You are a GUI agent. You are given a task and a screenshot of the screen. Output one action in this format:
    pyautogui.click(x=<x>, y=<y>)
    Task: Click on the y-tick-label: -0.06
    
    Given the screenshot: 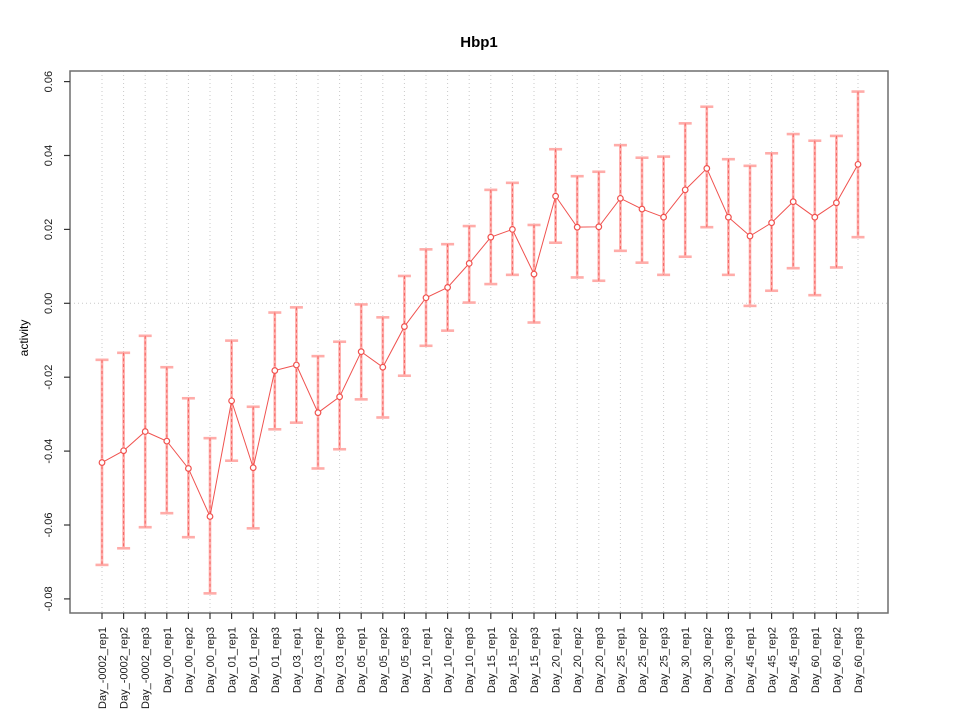 What is the action you would take?
    pyautogui.click(x=49, y=524)
    